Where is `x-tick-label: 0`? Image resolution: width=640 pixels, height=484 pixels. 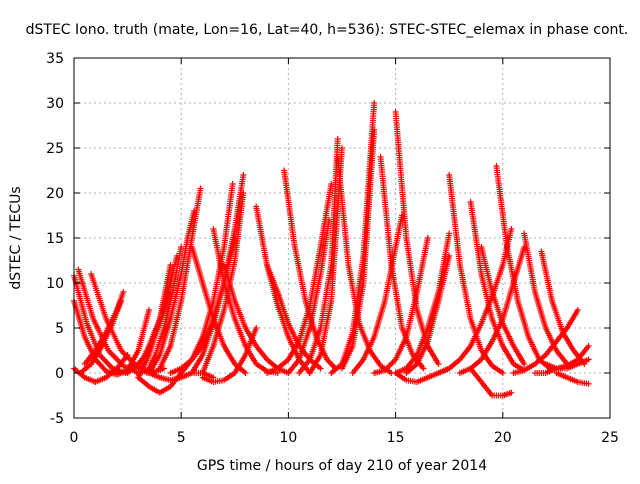
x-tick-label: 0 is located at coordinates (74, 438).